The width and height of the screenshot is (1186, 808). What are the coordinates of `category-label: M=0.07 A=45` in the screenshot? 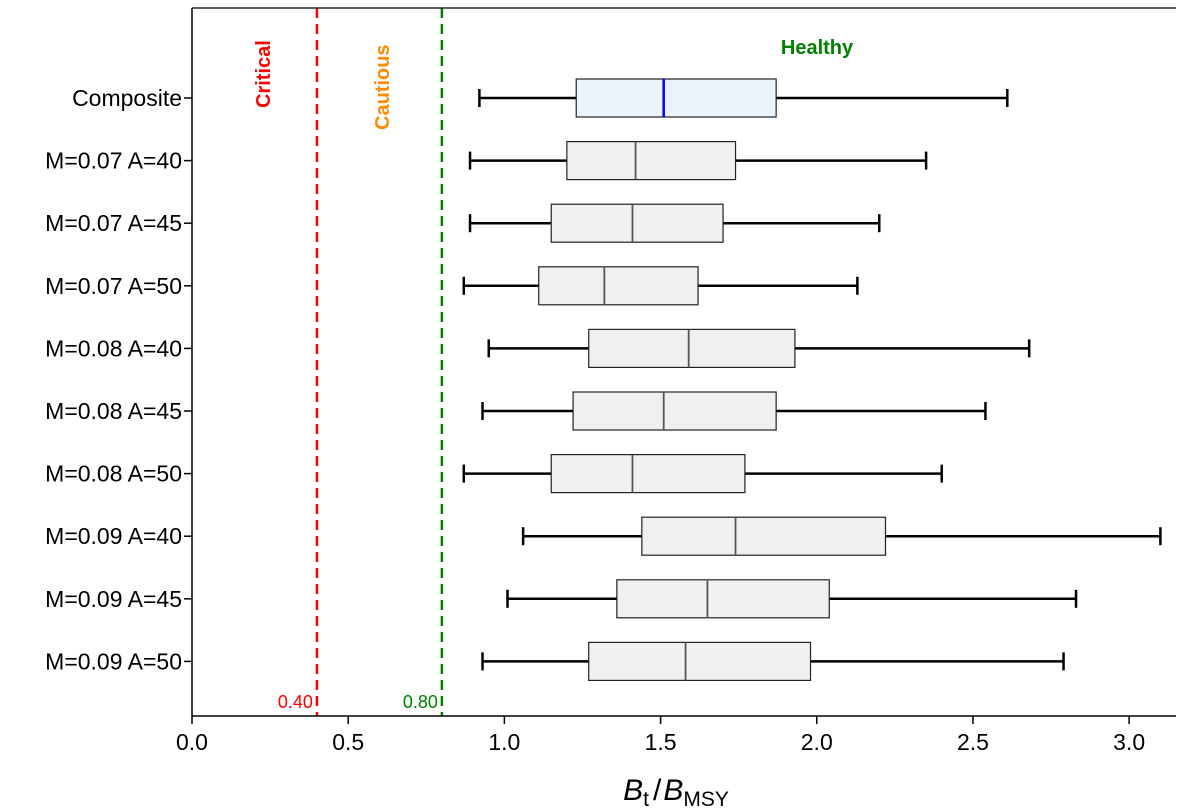 It's located at (113, 223).